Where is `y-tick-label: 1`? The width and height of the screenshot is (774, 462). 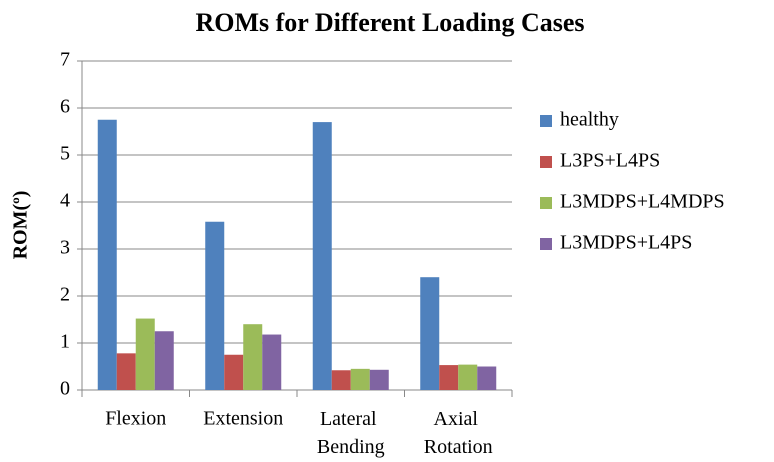
y-tick-label: 1 is located at coordinates (65, 342).